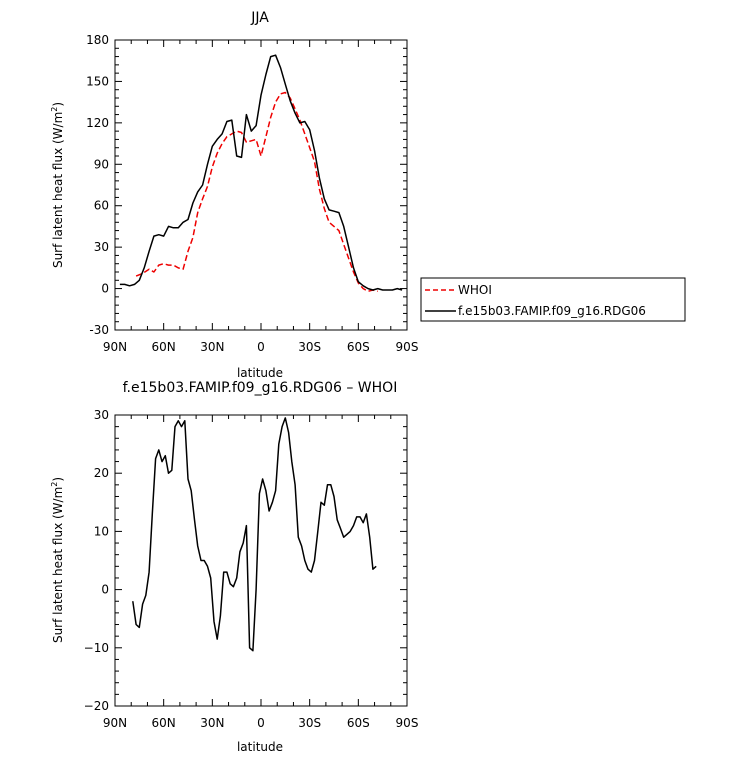 Image resolution: width=733 pixels, height=757 pixels. What do you see at coordinates (97, 185) in the screenshot?
I see `chart-1-y-tick-labels: 180 150 120 90 60 30 0 -30` at bounding box center [97, 185].